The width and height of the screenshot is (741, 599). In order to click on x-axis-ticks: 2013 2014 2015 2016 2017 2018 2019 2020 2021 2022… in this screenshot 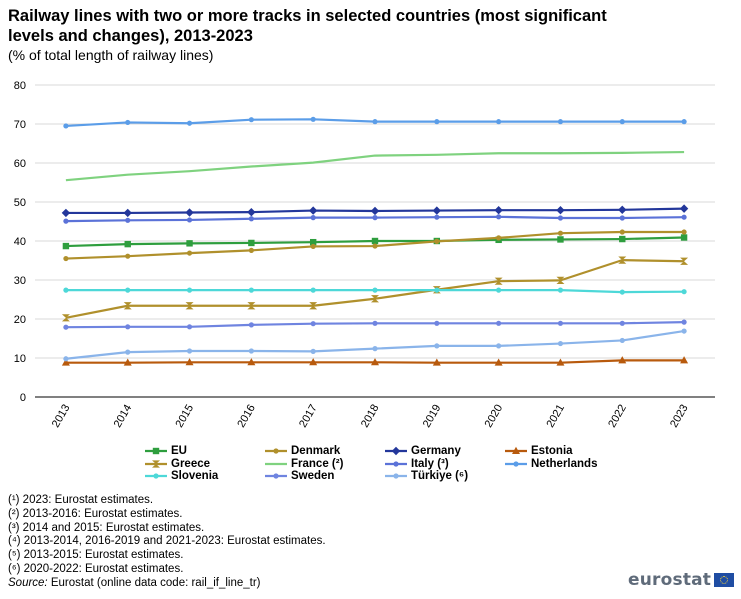, I will do `click(370, 416)`.